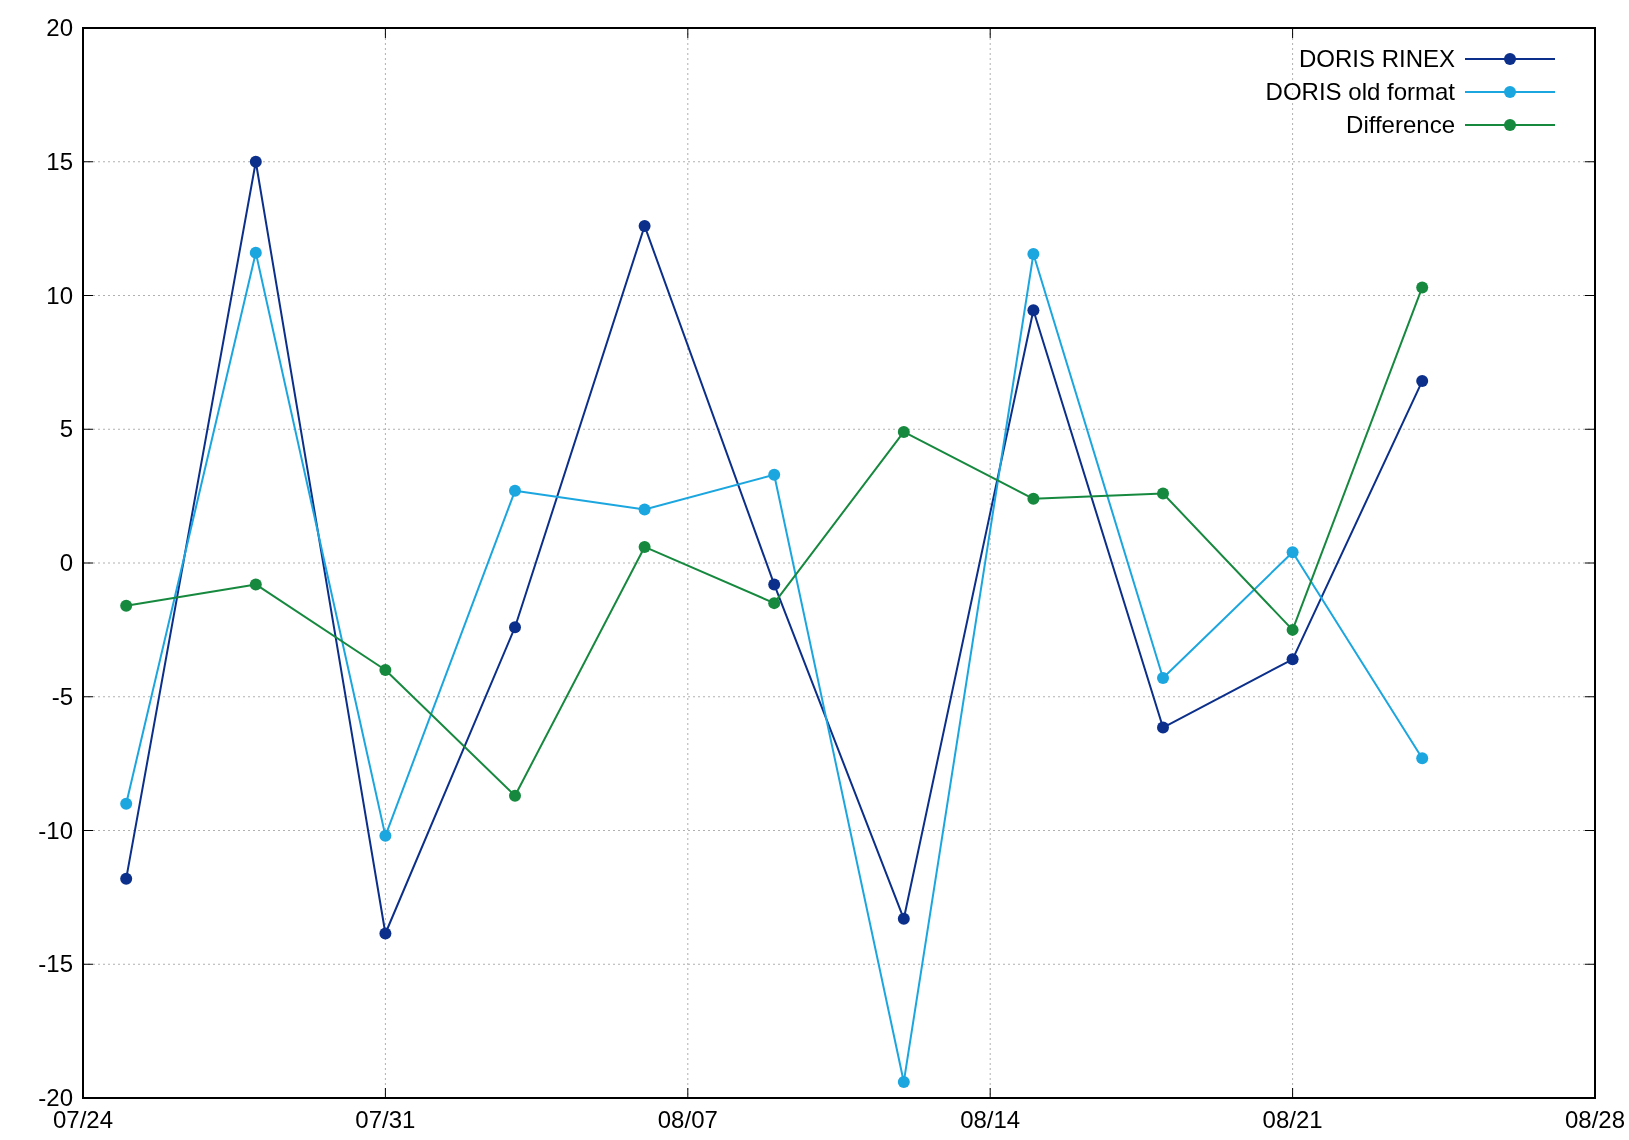  I want to click on y-tick-label: 0, so click(66, 562).